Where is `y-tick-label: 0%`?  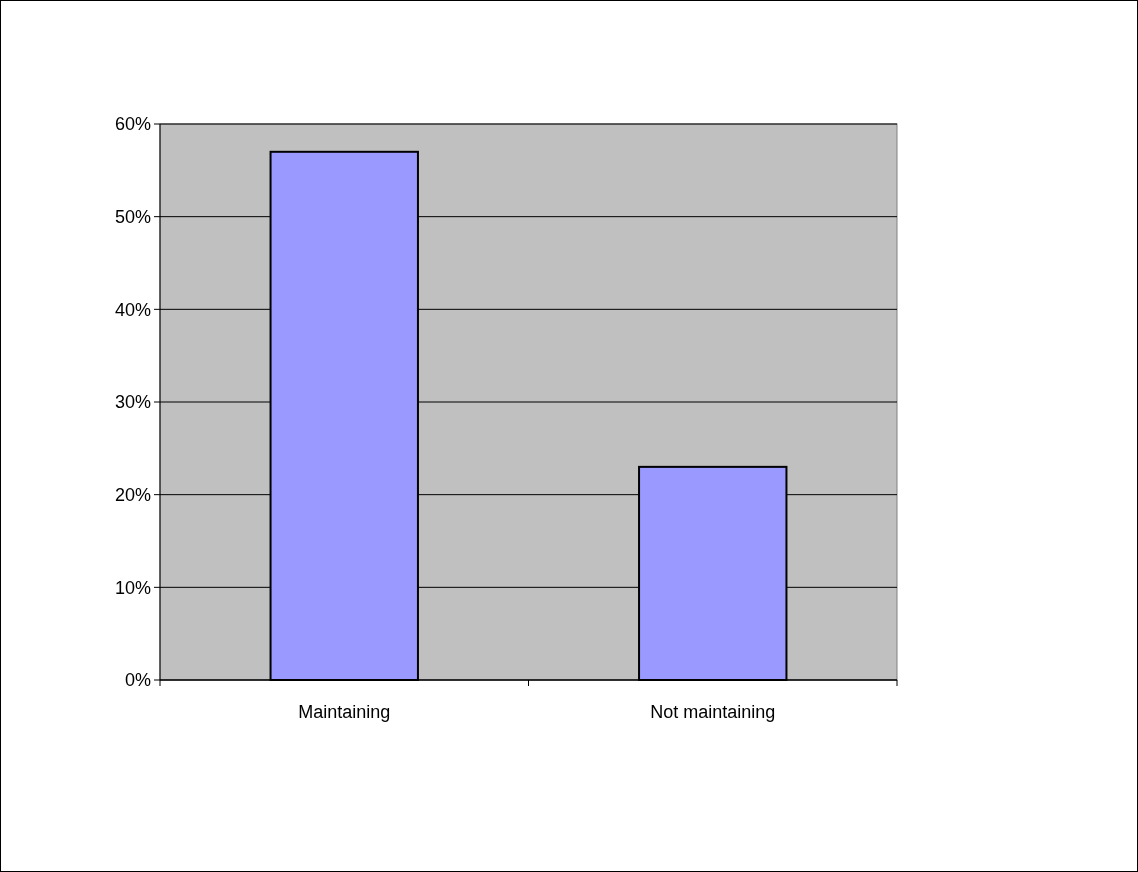
y-tick-label: 0% is located at coordinates (137, 680).